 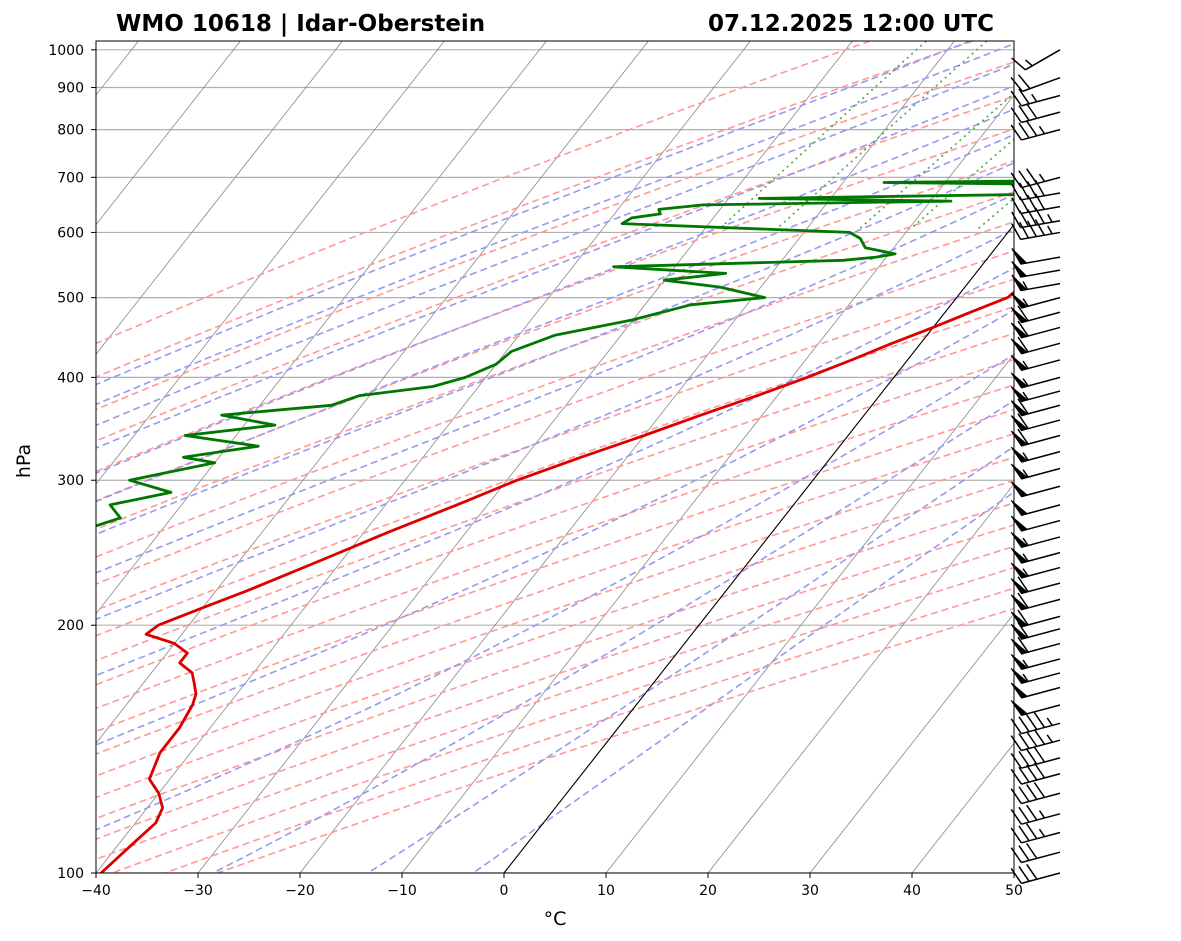 I want to click on chart-title-station: WMO 10618 | Idar-Oberstein, so click(x=300, y=24).